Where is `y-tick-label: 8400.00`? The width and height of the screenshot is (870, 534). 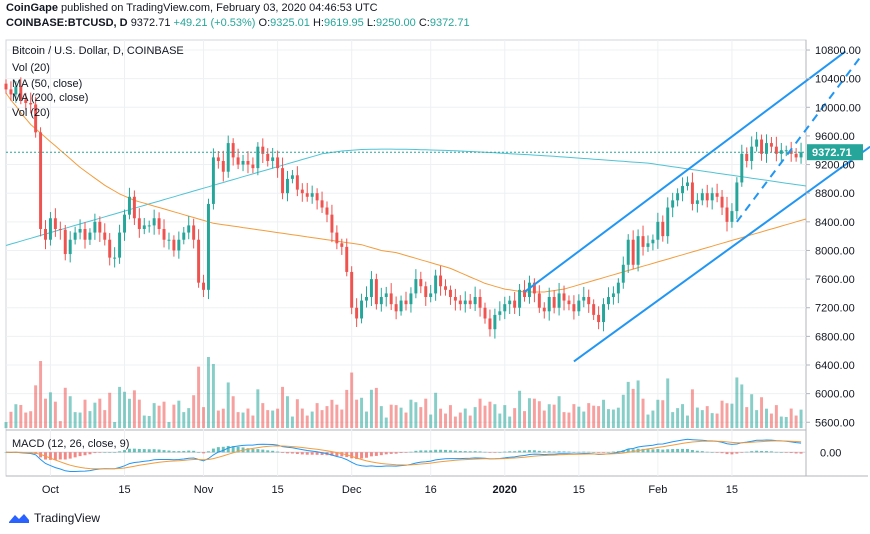 y-tick-label: 8400.00 is located at coordinates (835, 223).